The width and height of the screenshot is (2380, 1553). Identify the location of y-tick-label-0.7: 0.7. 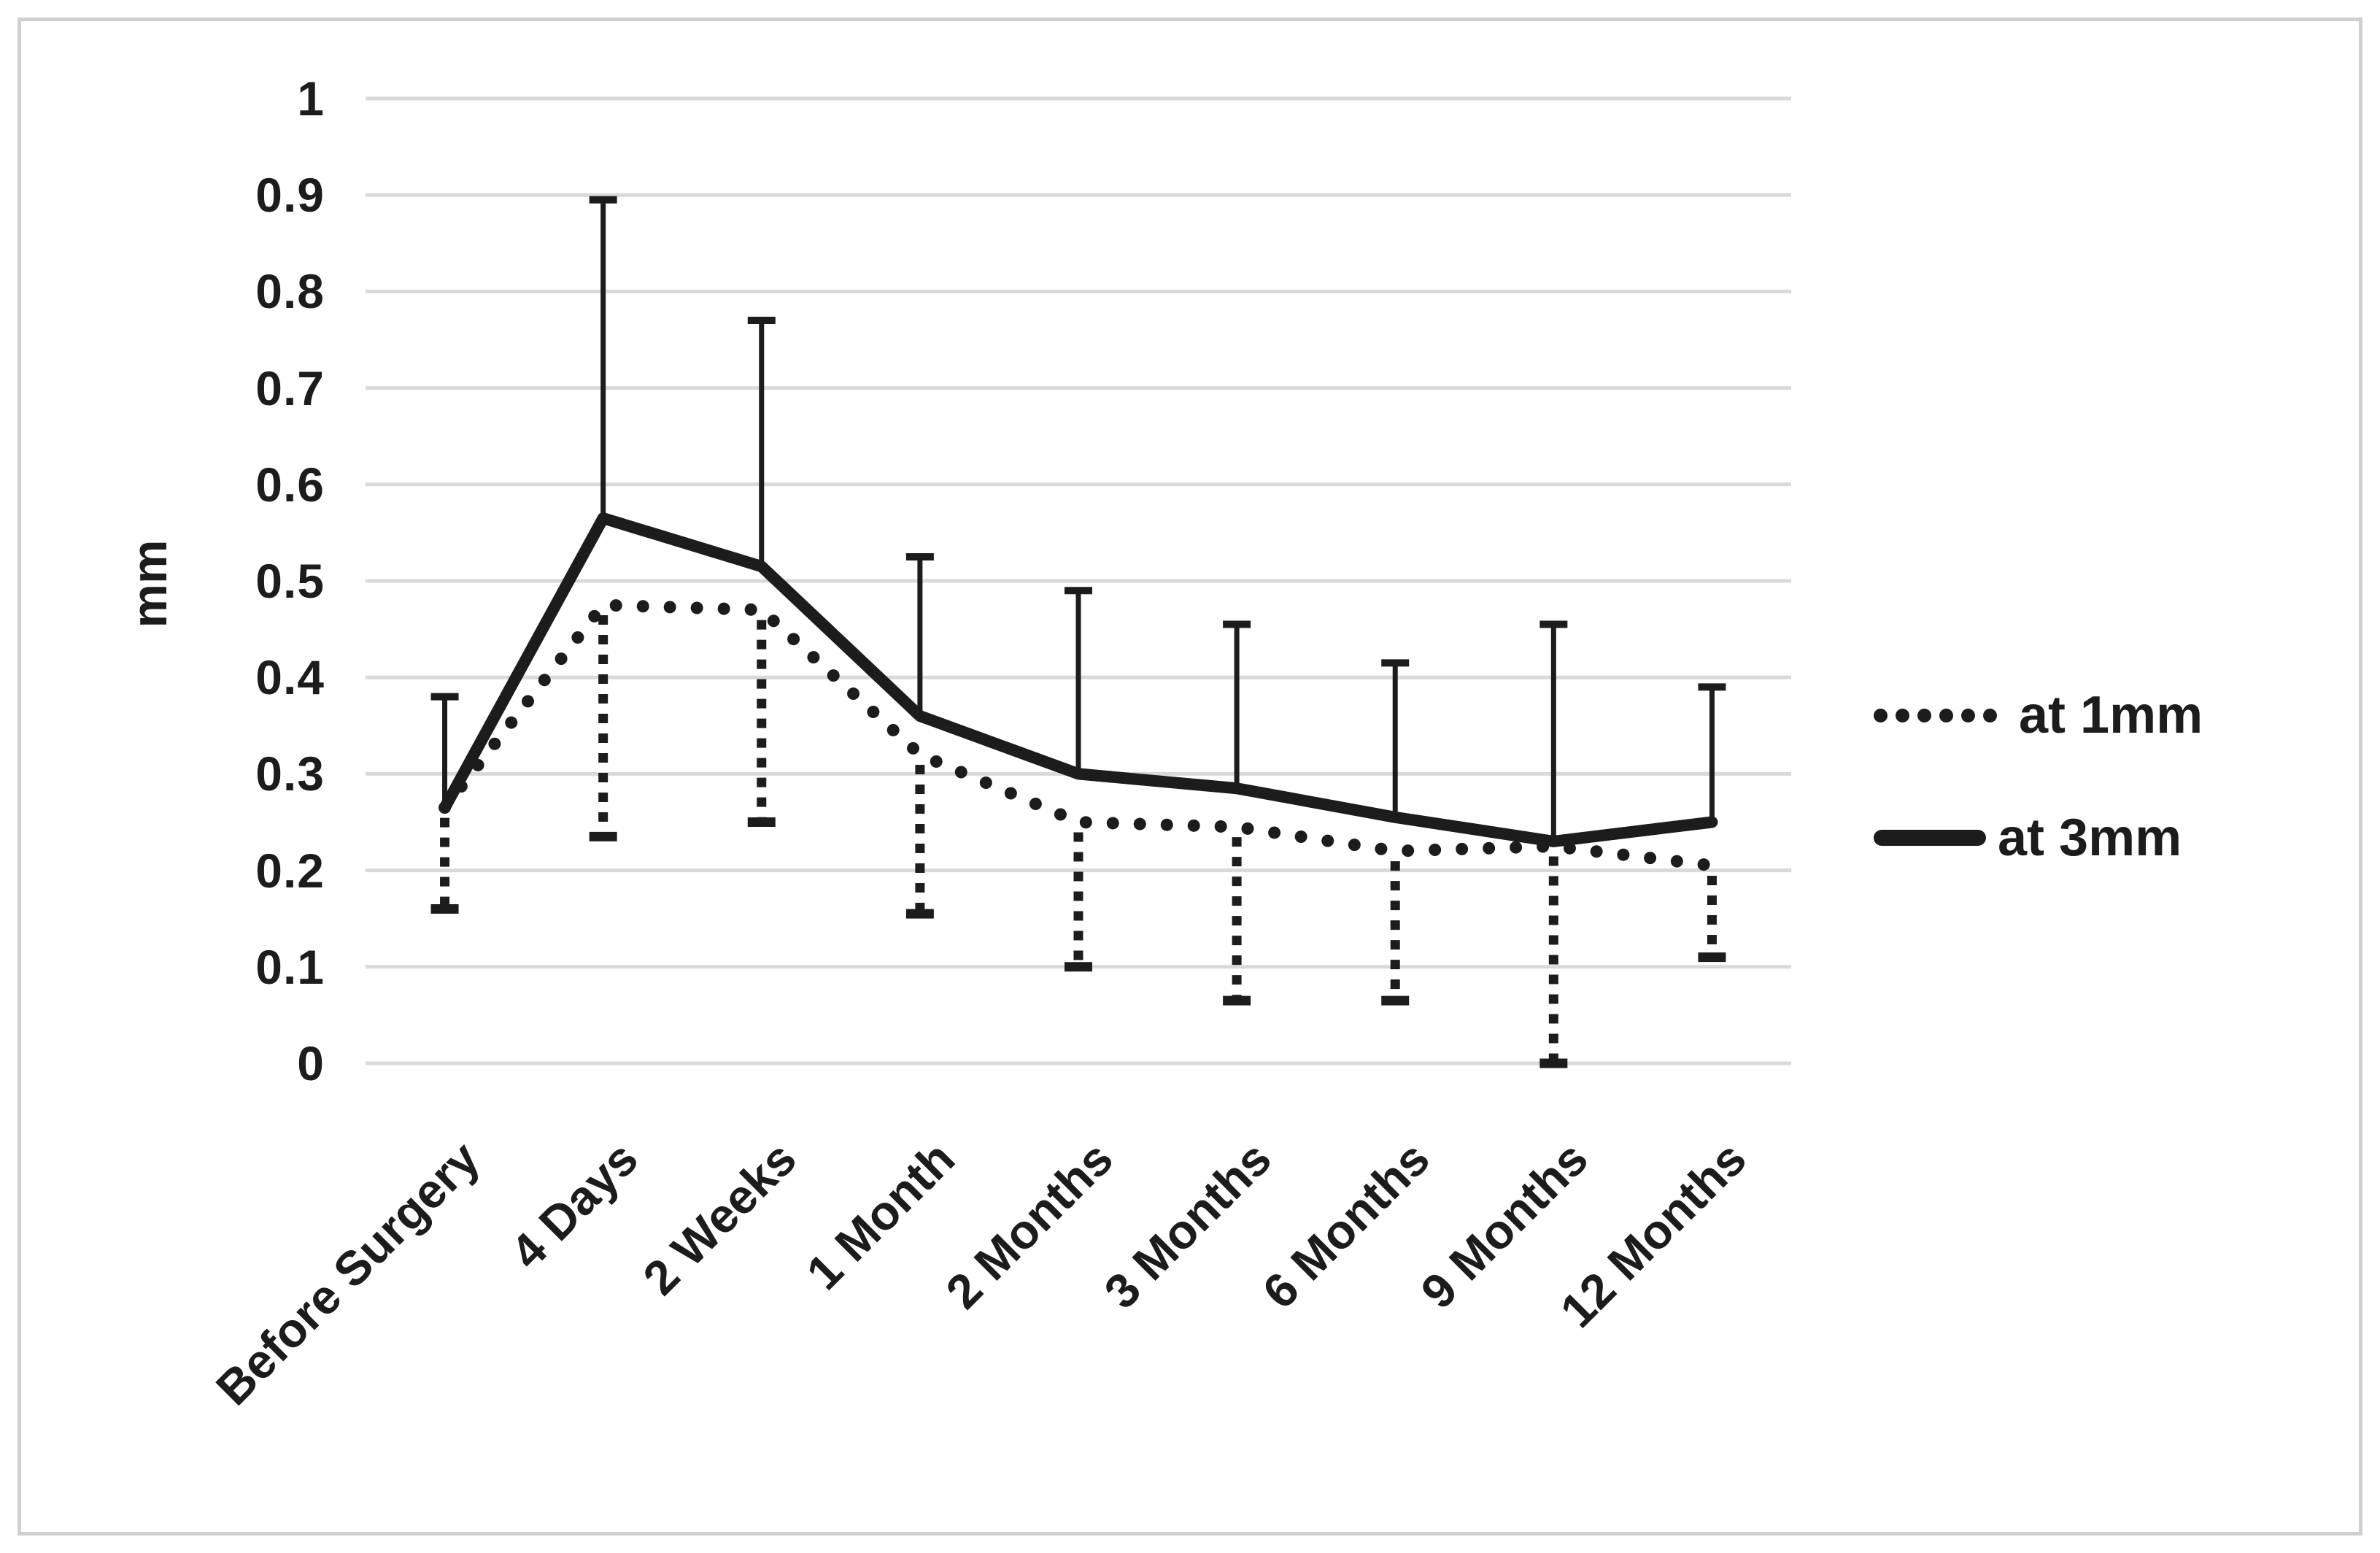
(290, 388).